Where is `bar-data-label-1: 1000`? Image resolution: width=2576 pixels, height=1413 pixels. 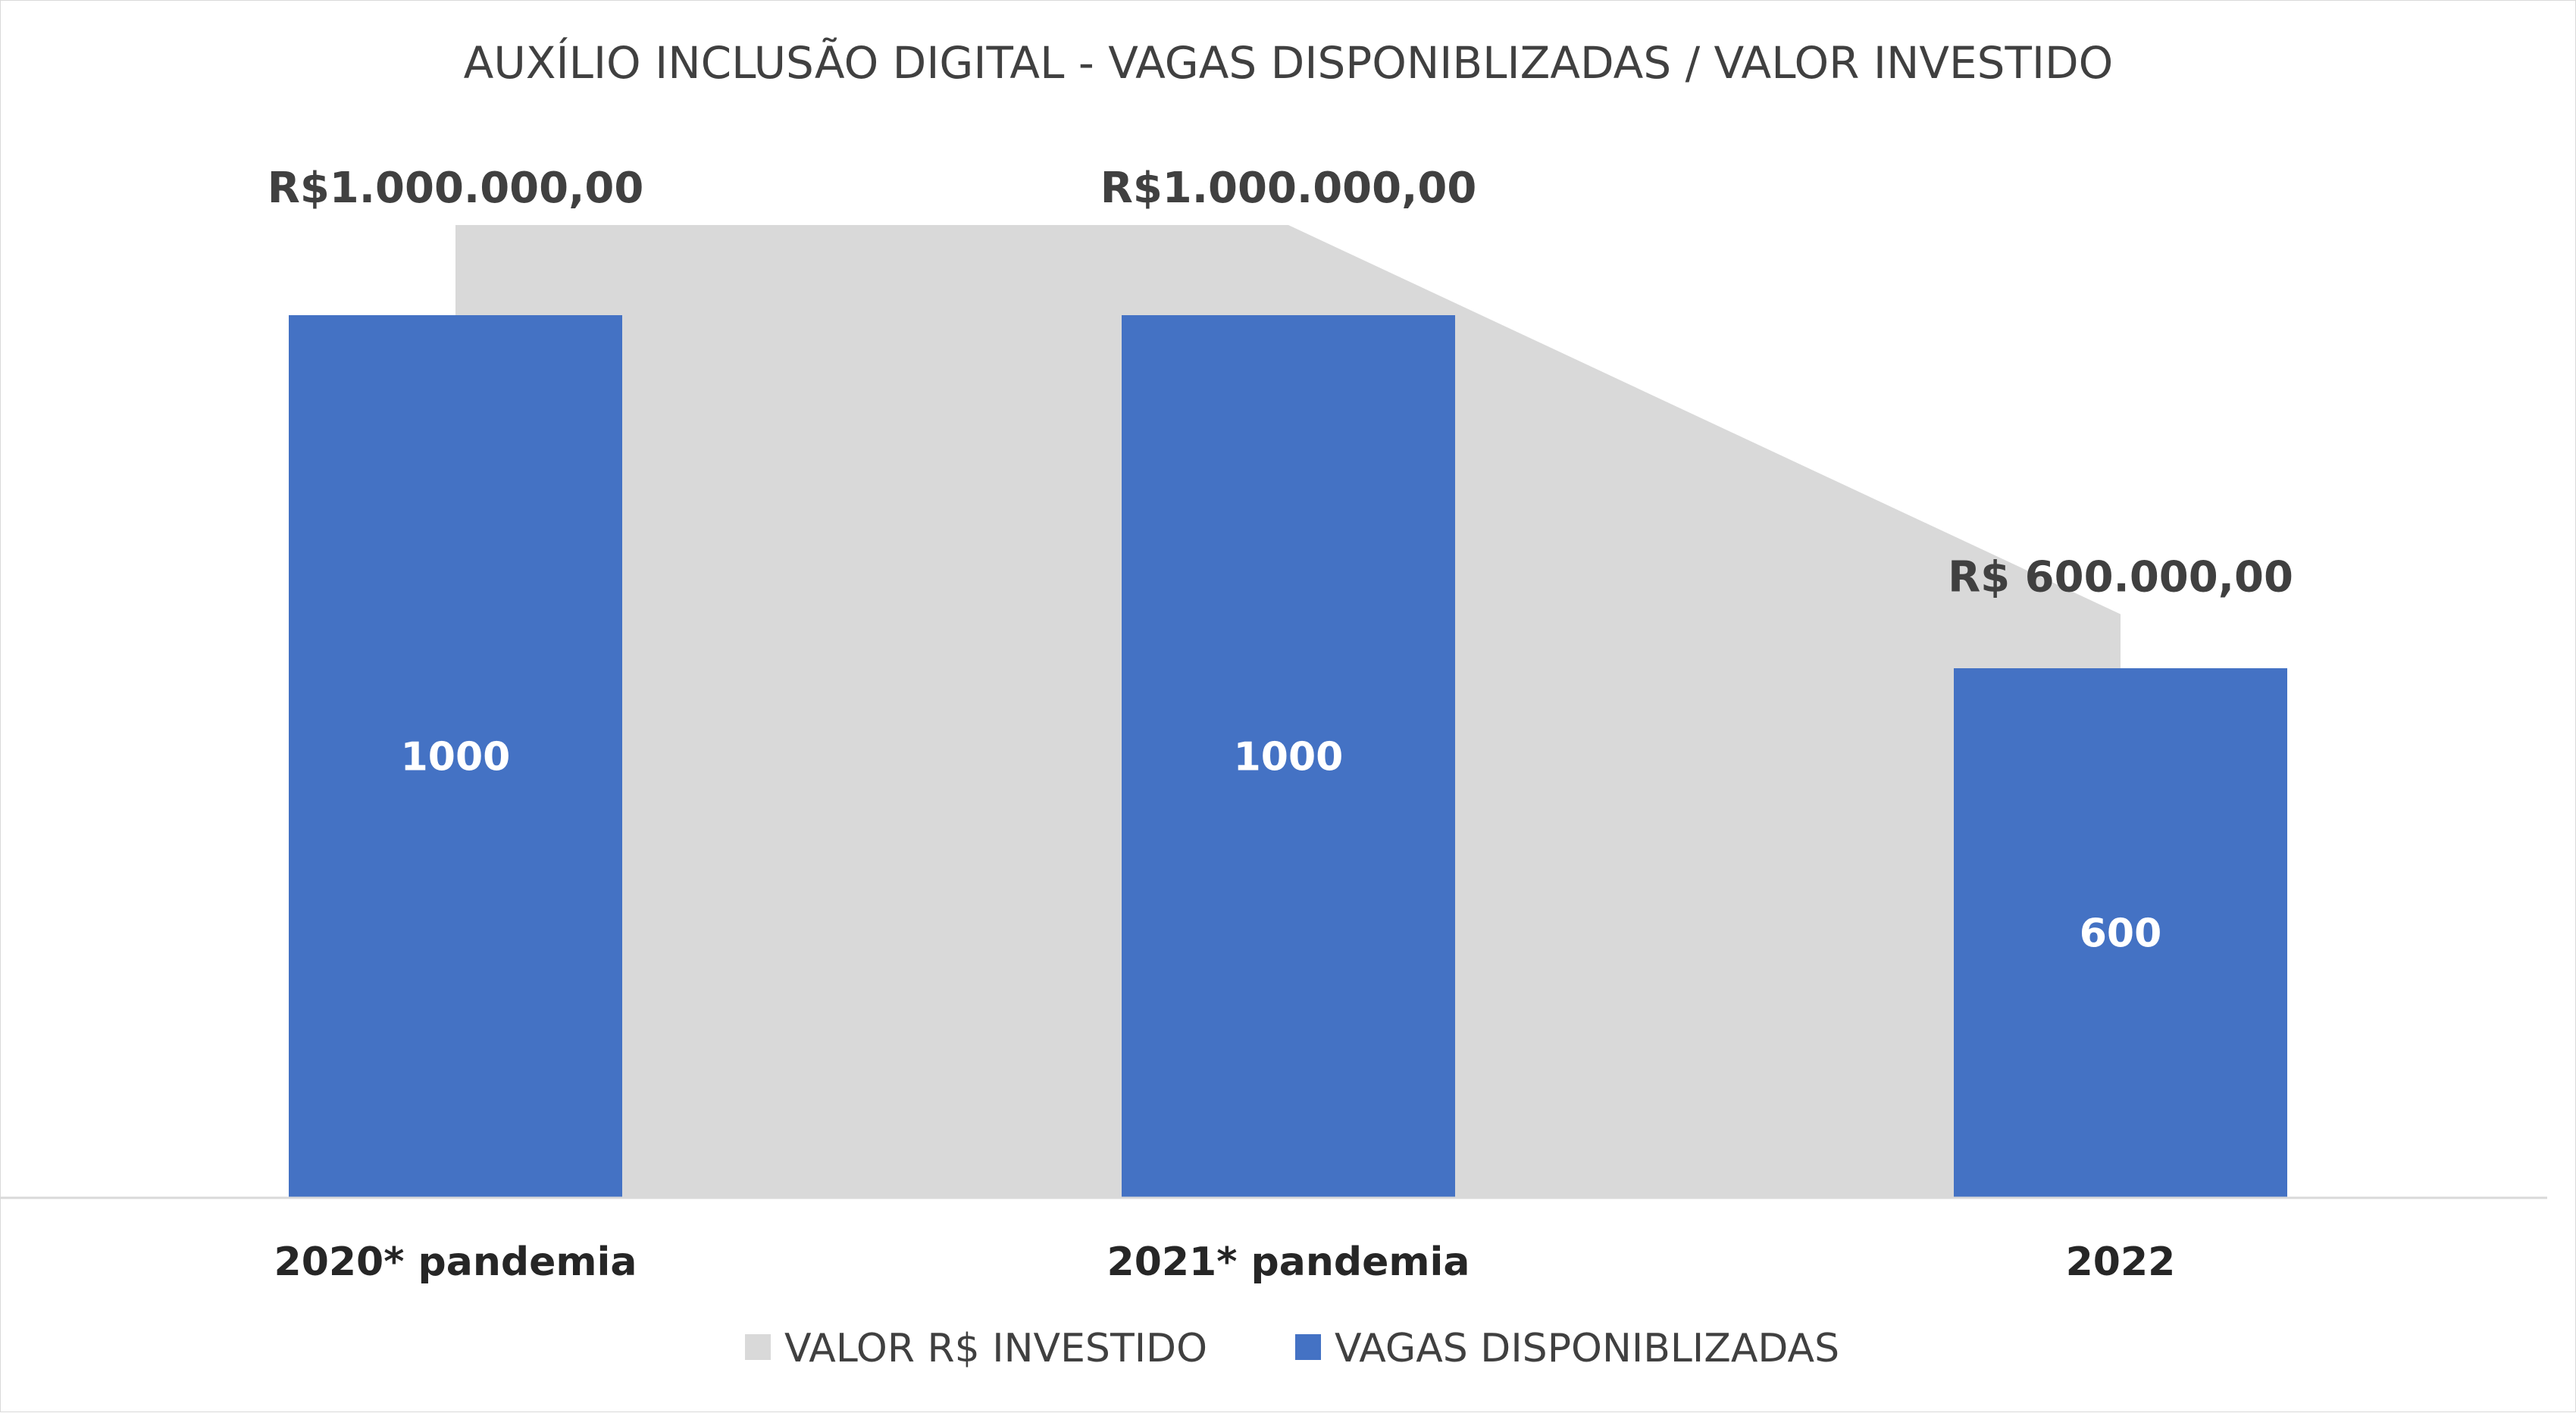
bar-data-label-1: 1000 is located at coordinates (1289, 758).